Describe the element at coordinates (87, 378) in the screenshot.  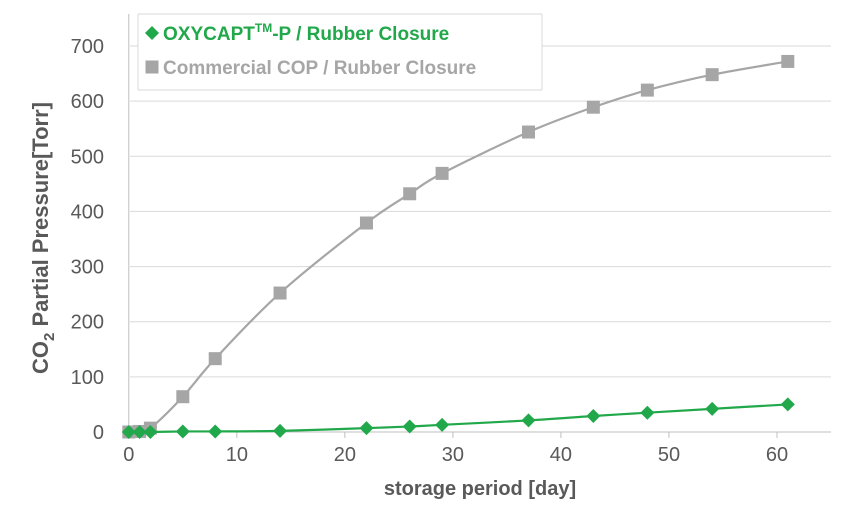
I see `y-tick-label: 100` at that location.